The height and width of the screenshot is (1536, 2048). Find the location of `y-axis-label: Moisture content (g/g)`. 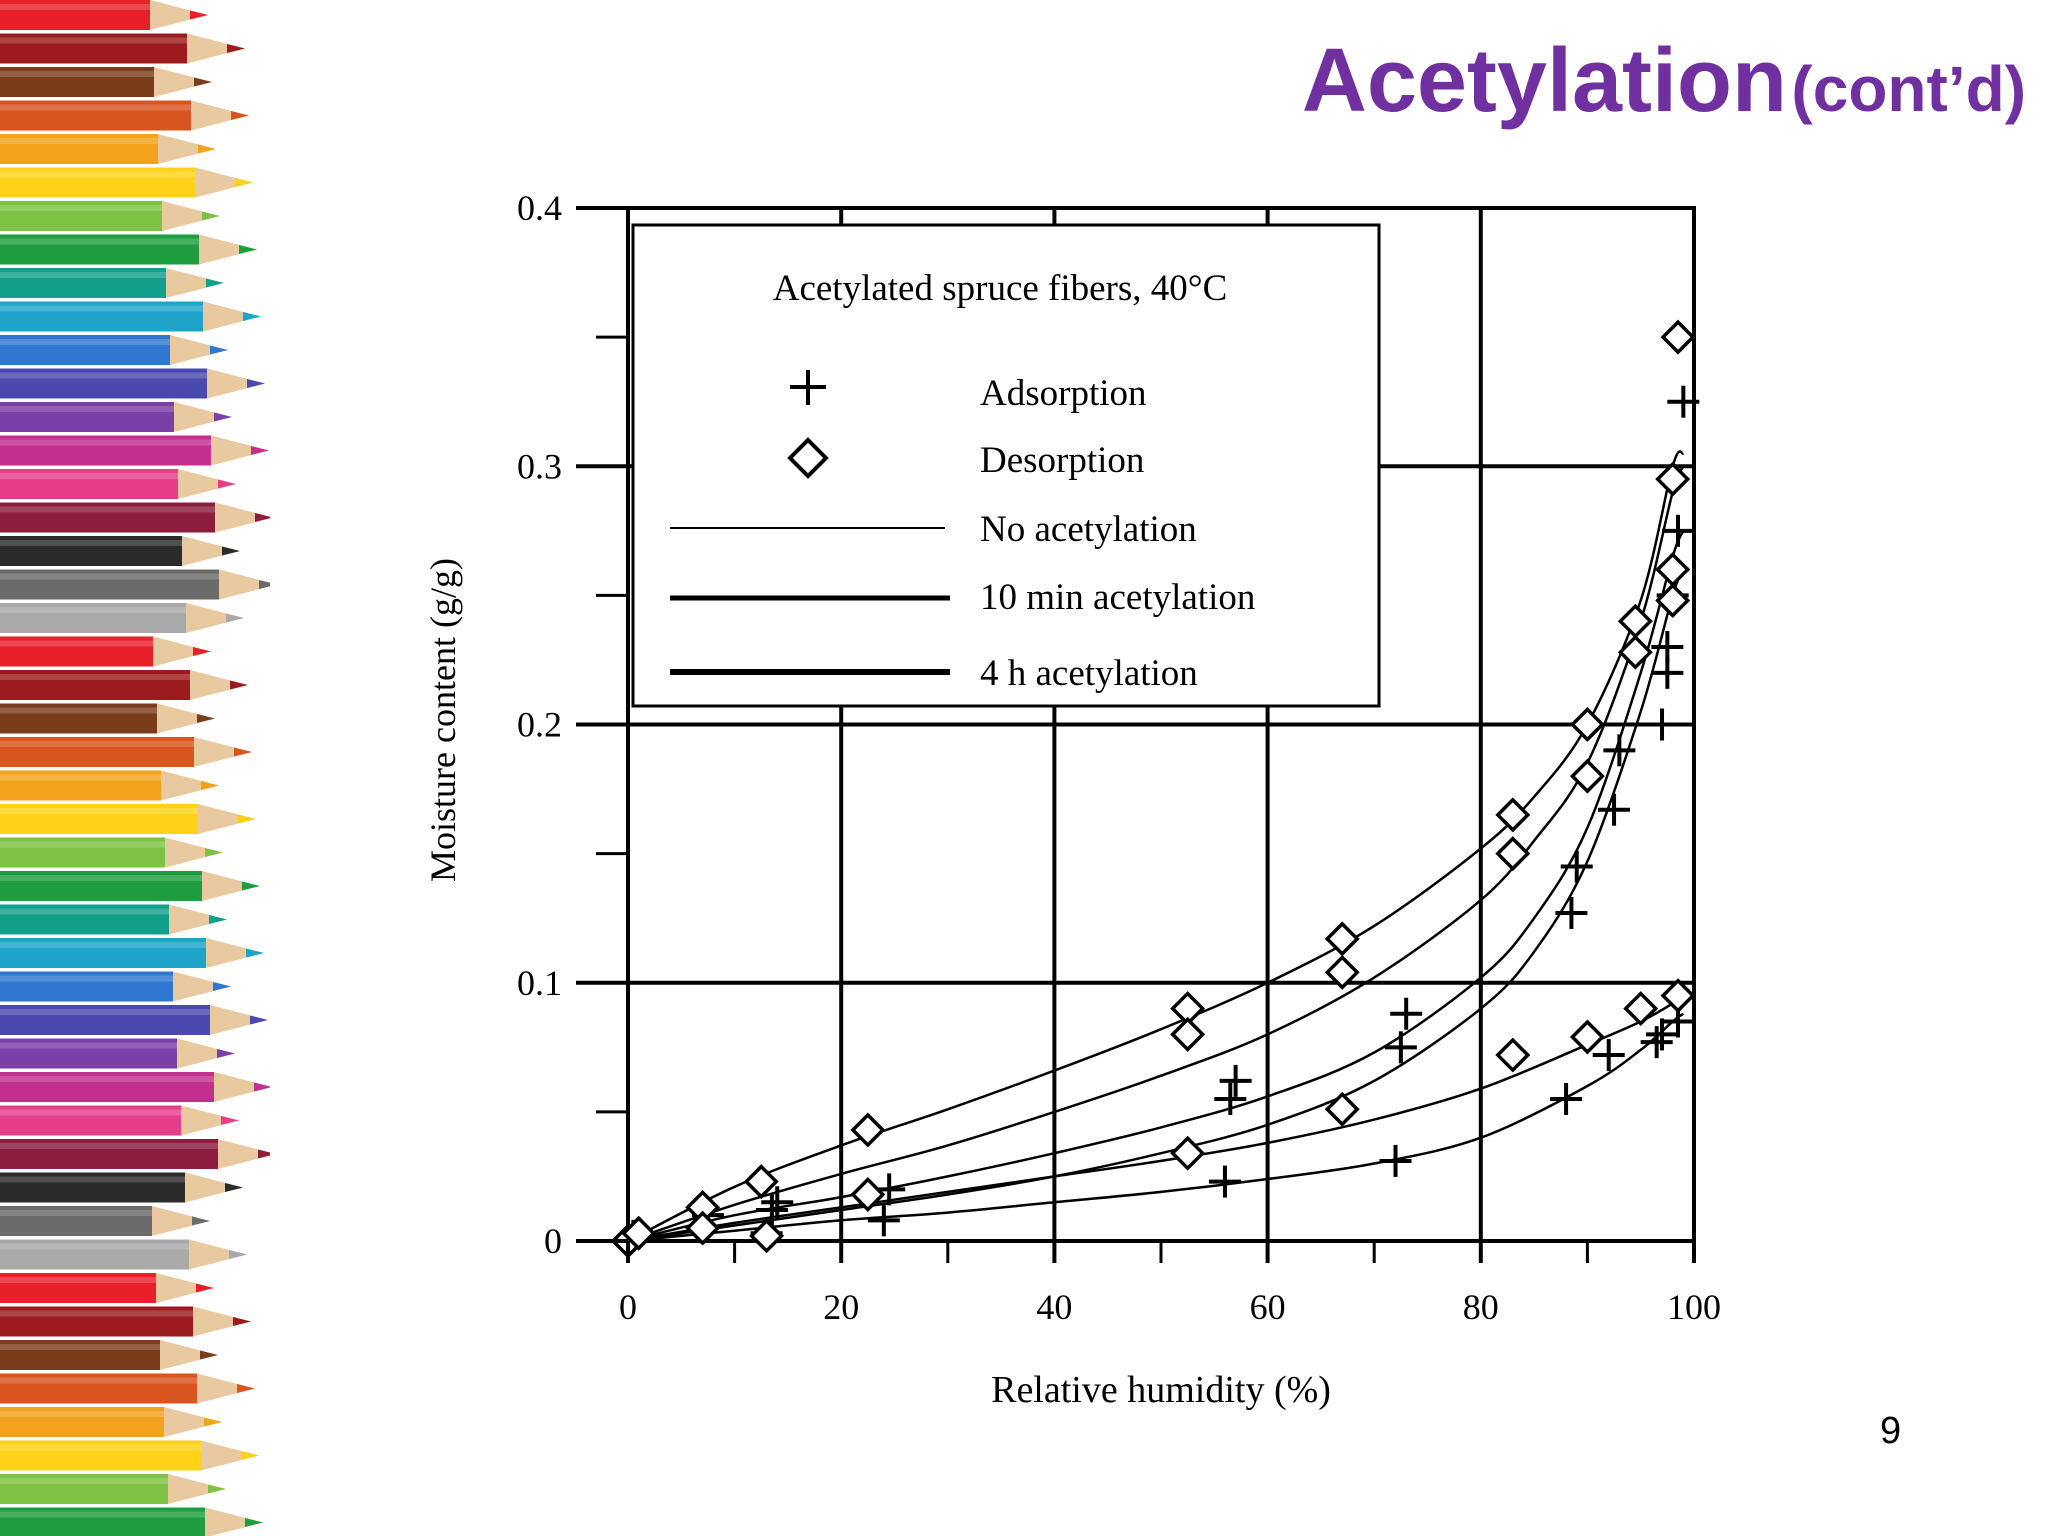

y-axis-label: Moisture content (g/g) is located at coordinates (443, 720).